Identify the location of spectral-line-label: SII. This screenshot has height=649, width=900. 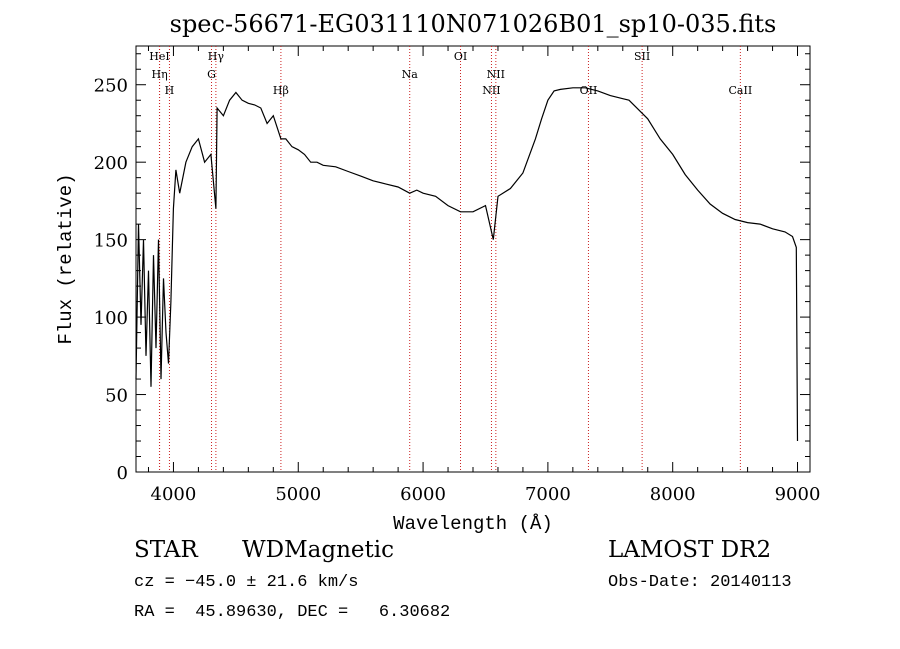
(642, 56).